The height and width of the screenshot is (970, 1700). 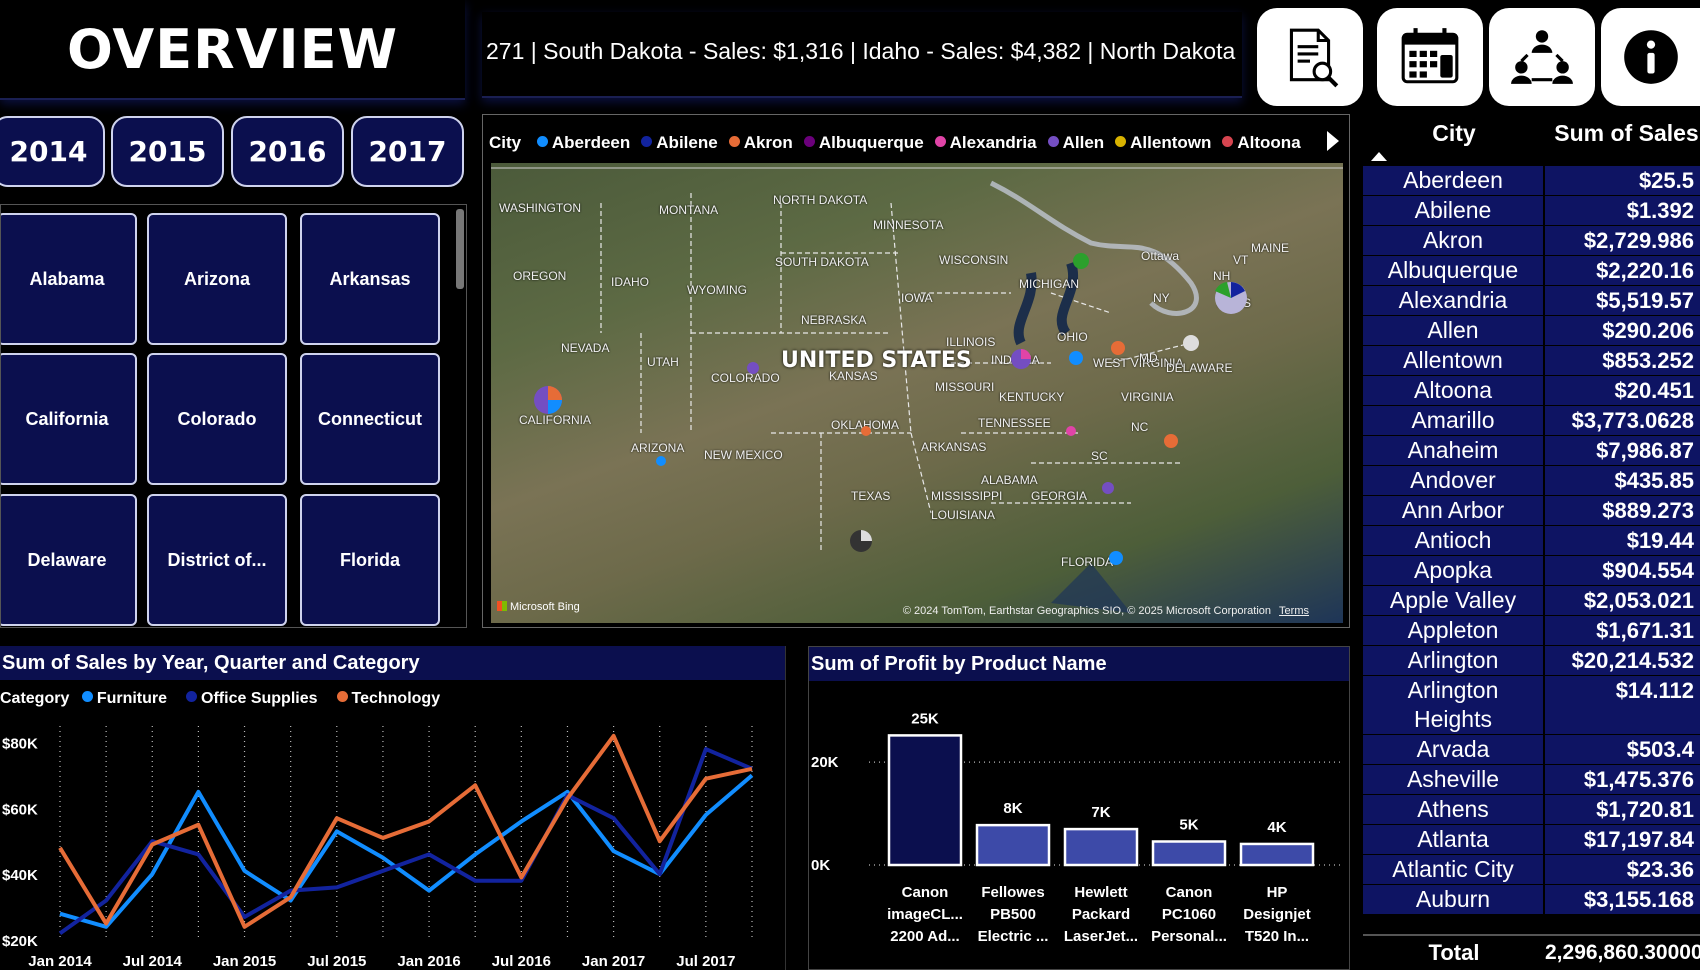 What do you see at coordinates (1531, 271) in the screenshot?
I see `table-row: Albuquerque $2,220.16` at bounding box center [1531, 271].